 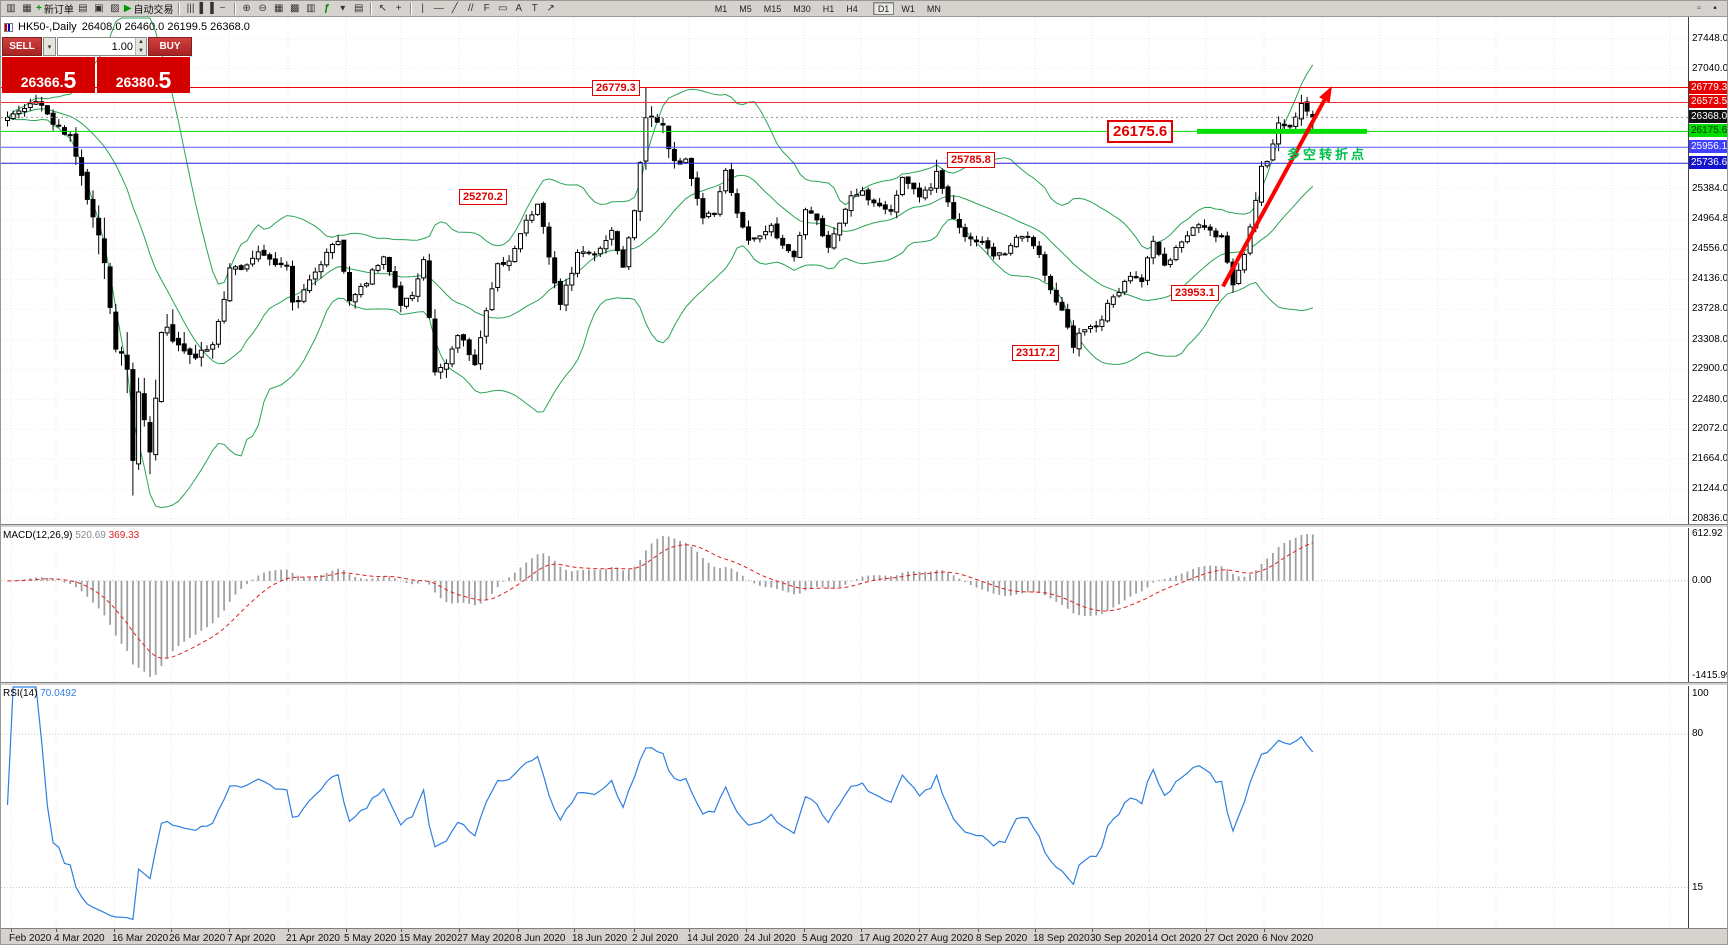 I want to click on date-label: 16 Mar 2020, so click(x=140, y=938).